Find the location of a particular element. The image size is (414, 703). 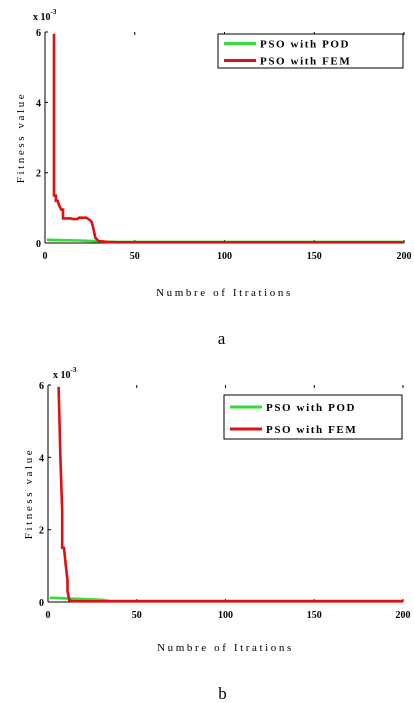

panel-caption: b is located at coordinates (222, 693).